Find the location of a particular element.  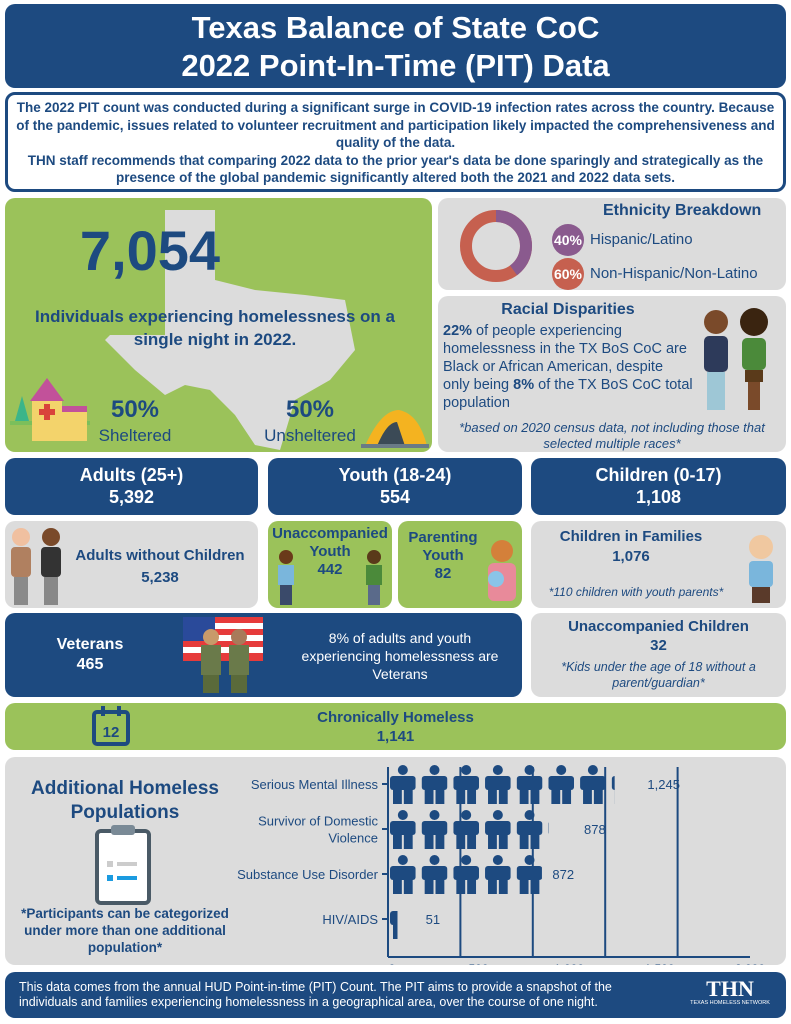

value-label: 1,245 is located at coordinates (663, 784).